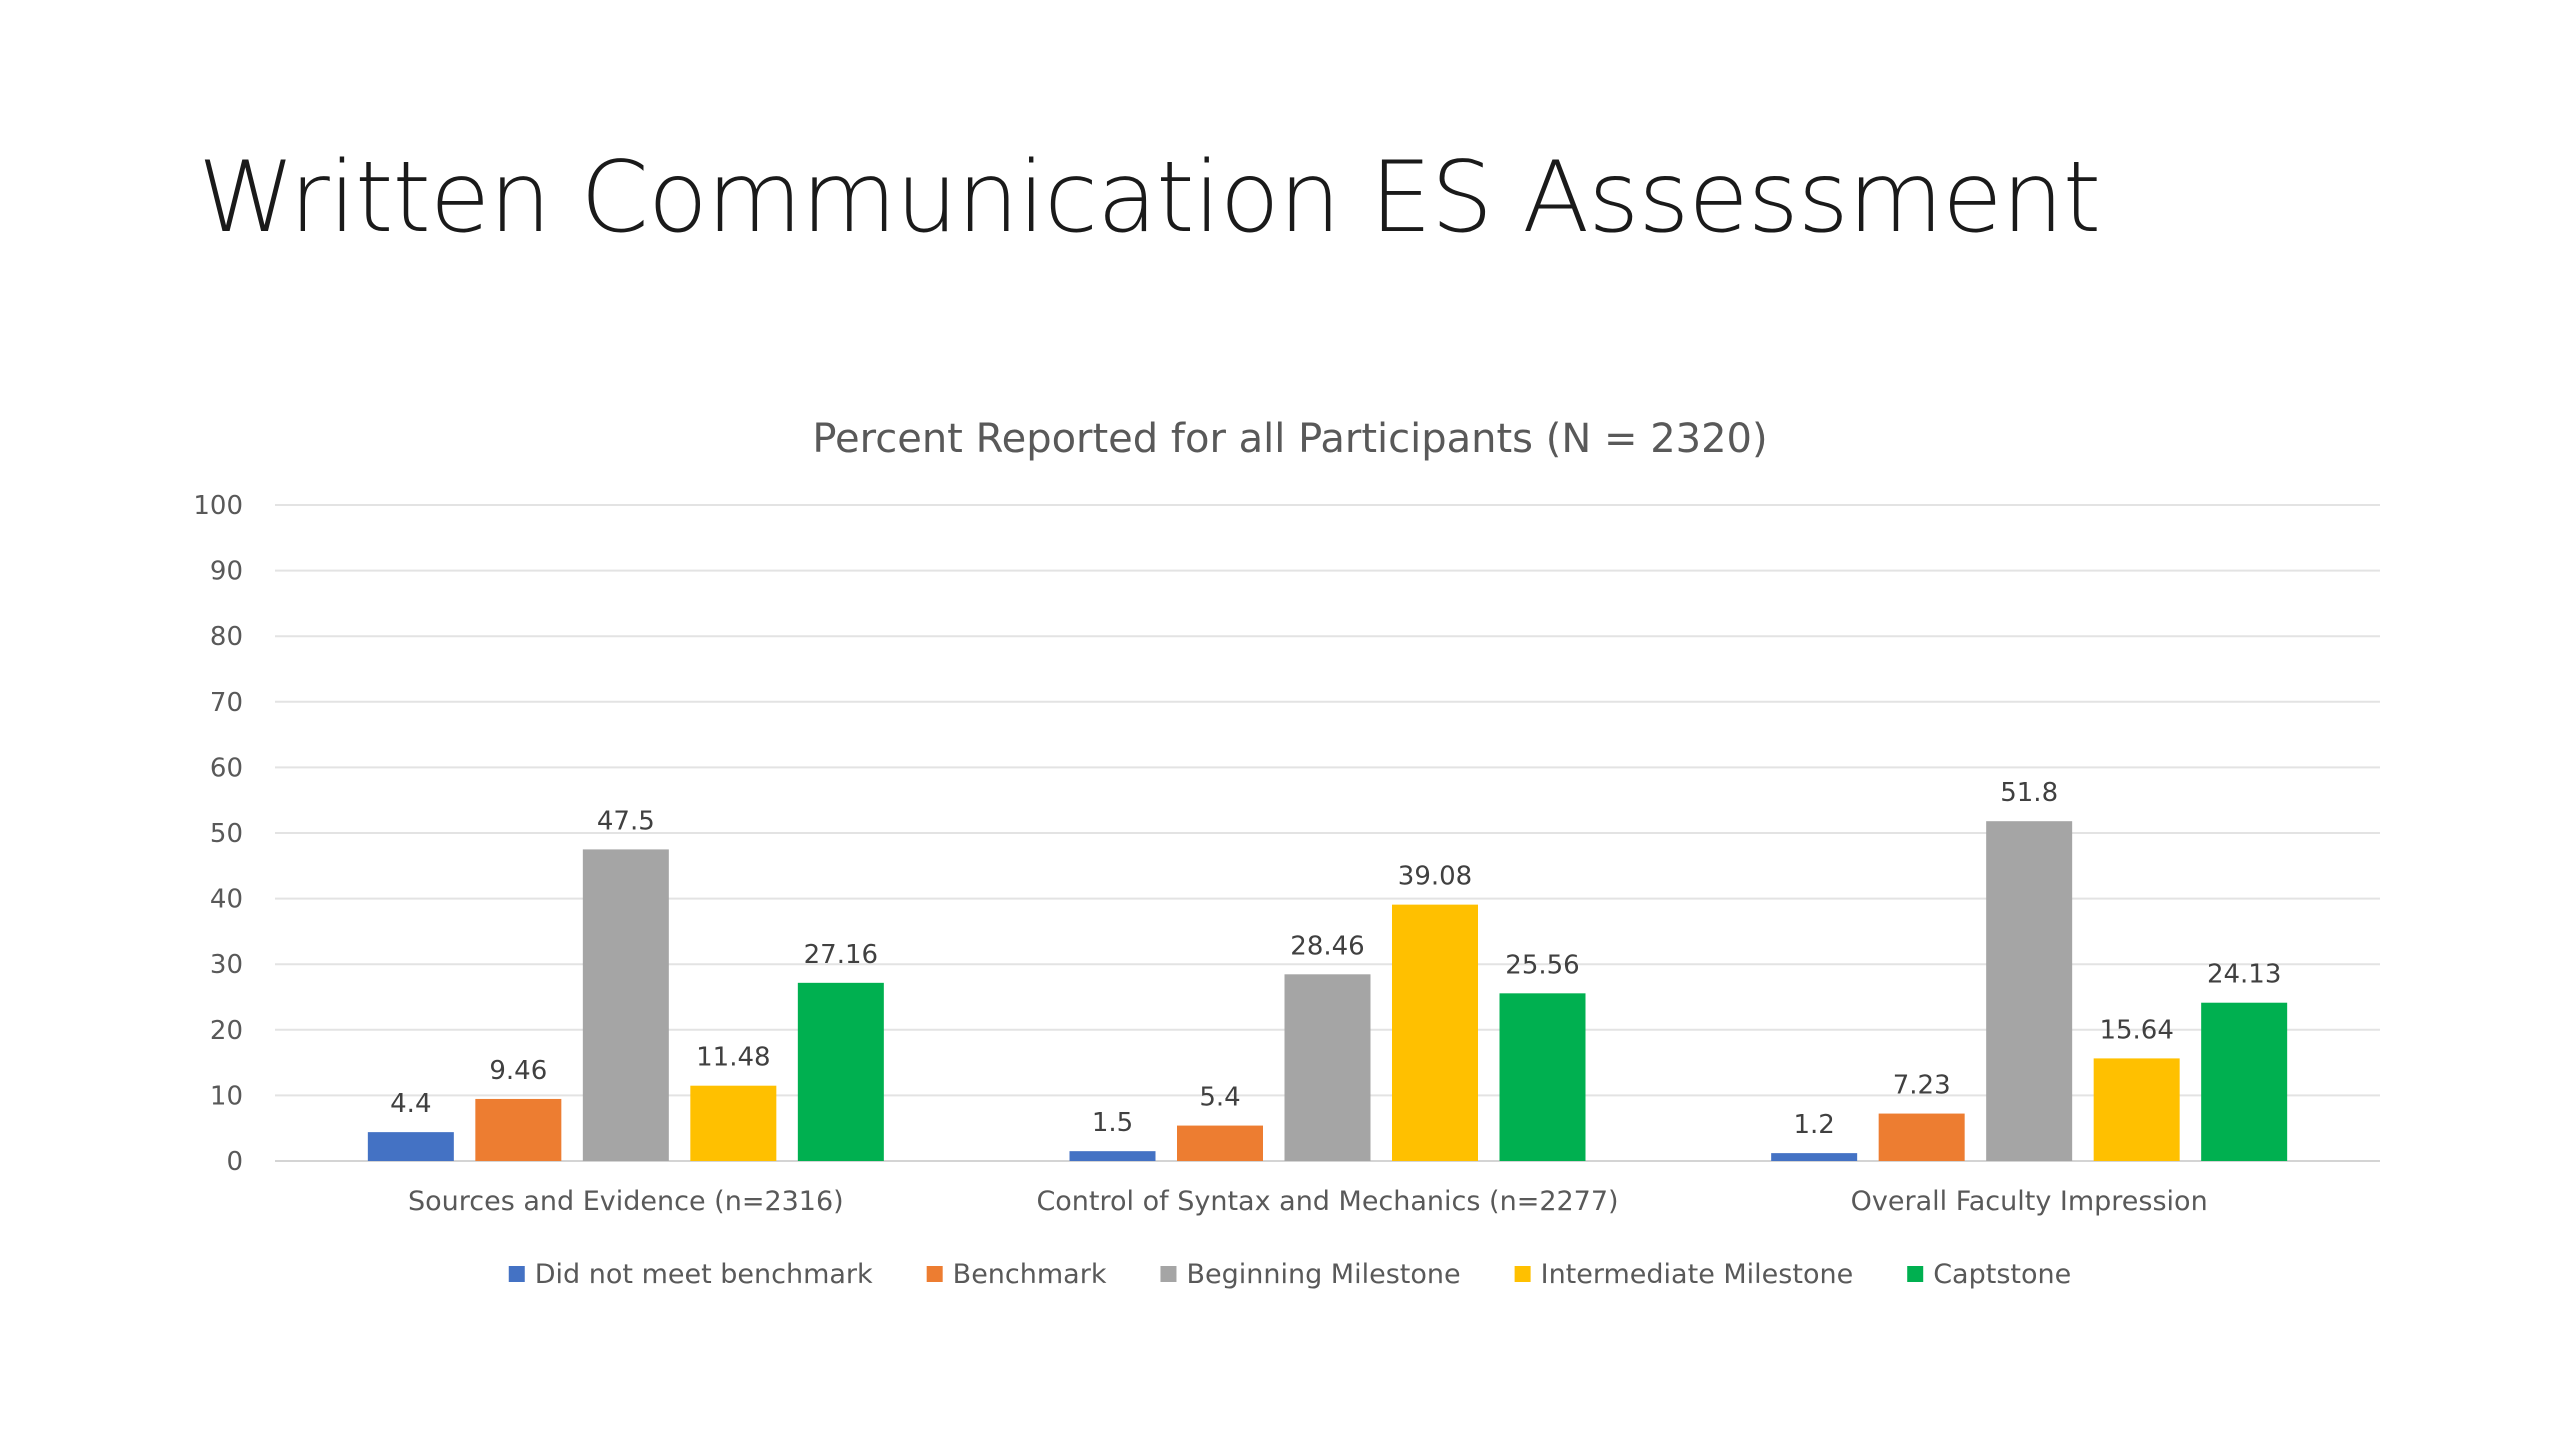 The height and width of the screenshot is (1440, 2560). Describe the element at coordinates (1323, 1274) in the screenshot. I see `legend-label: Beginning Milestone` at that location.